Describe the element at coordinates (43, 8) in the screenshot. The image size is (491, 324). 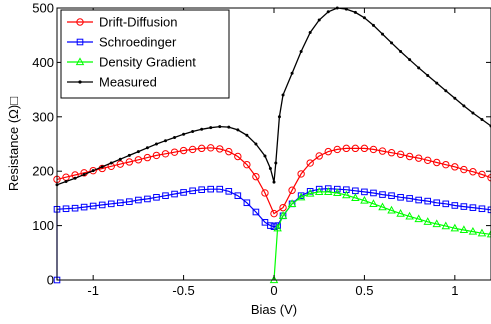
I see `y-tick-label: 500` at that location.